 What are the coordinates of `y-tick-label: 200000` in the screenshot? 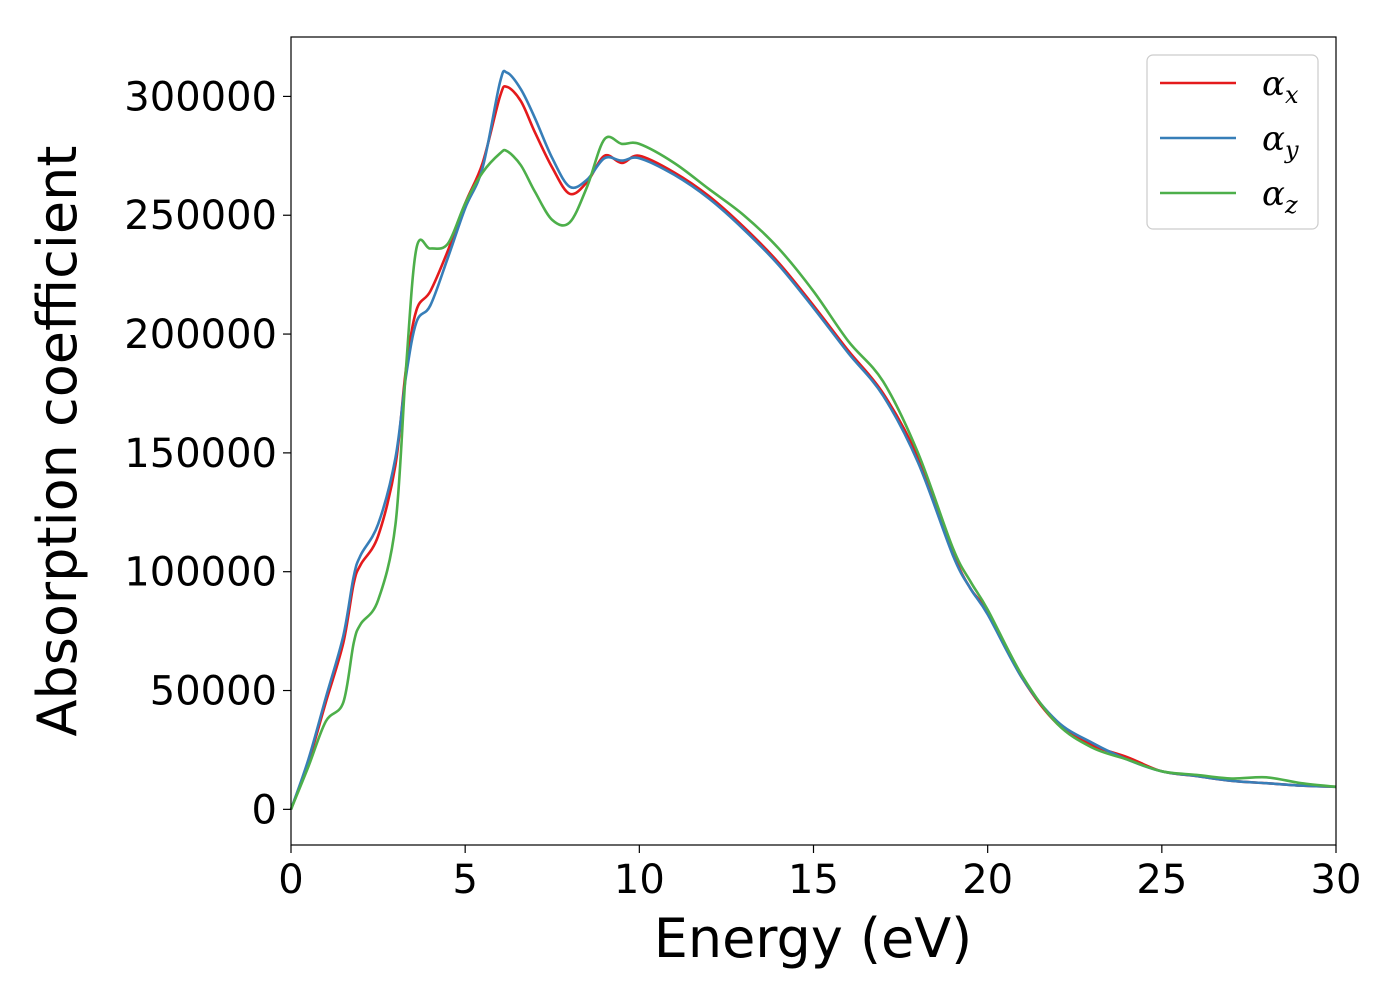 It's located at (200, 335).